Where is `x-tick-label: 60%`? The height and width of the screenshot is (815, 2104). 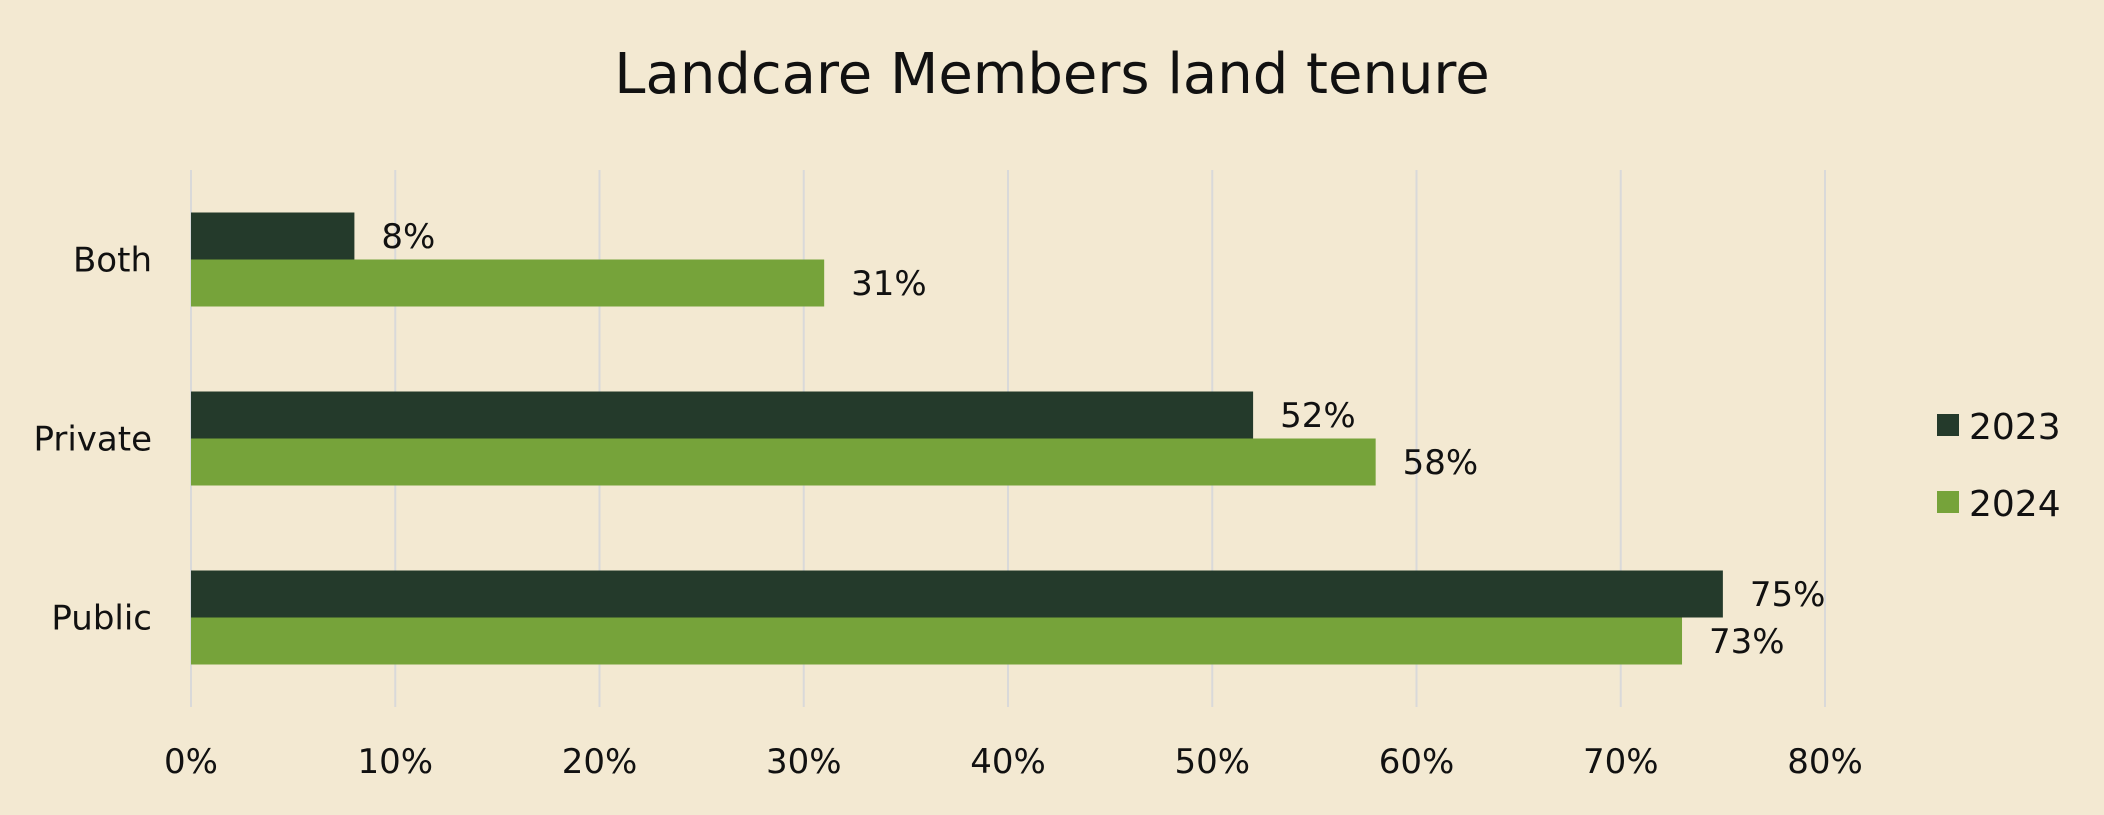
x-tick-label: 60% is located at coordinates (1417, 762).